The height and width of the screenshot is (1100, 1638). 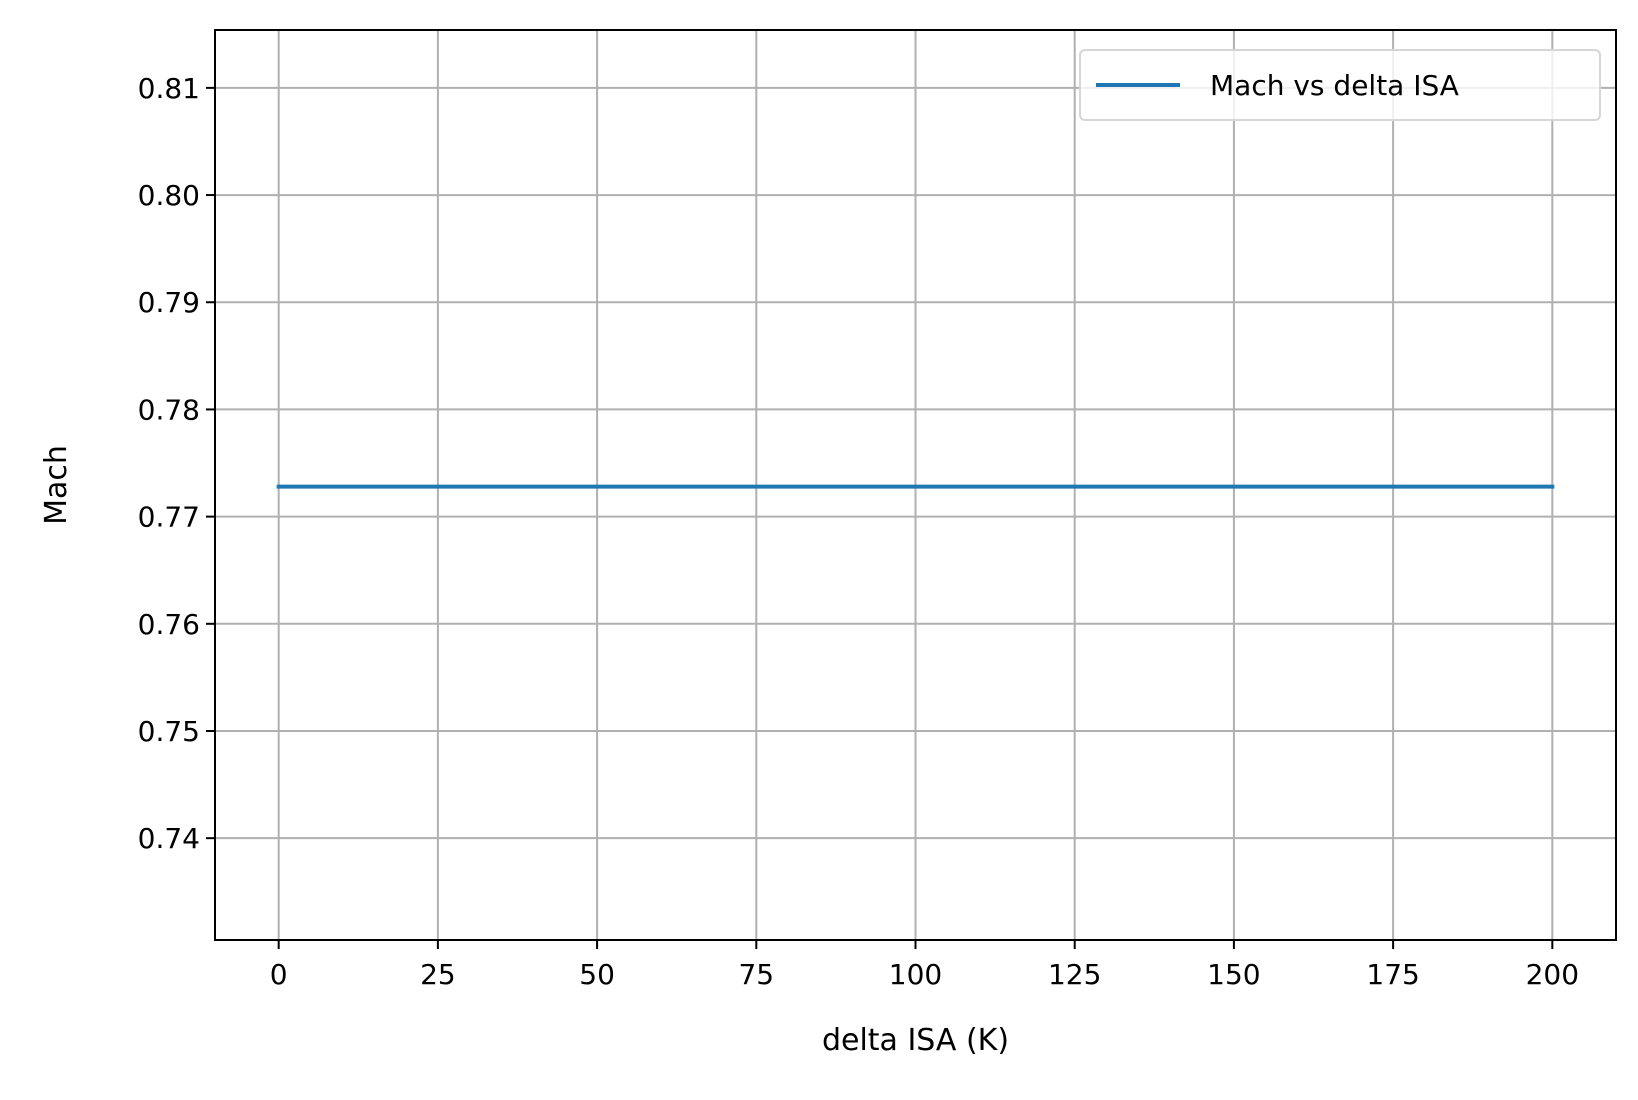 I want to click on x-tick-label: 25, so click(x=438, y=974).